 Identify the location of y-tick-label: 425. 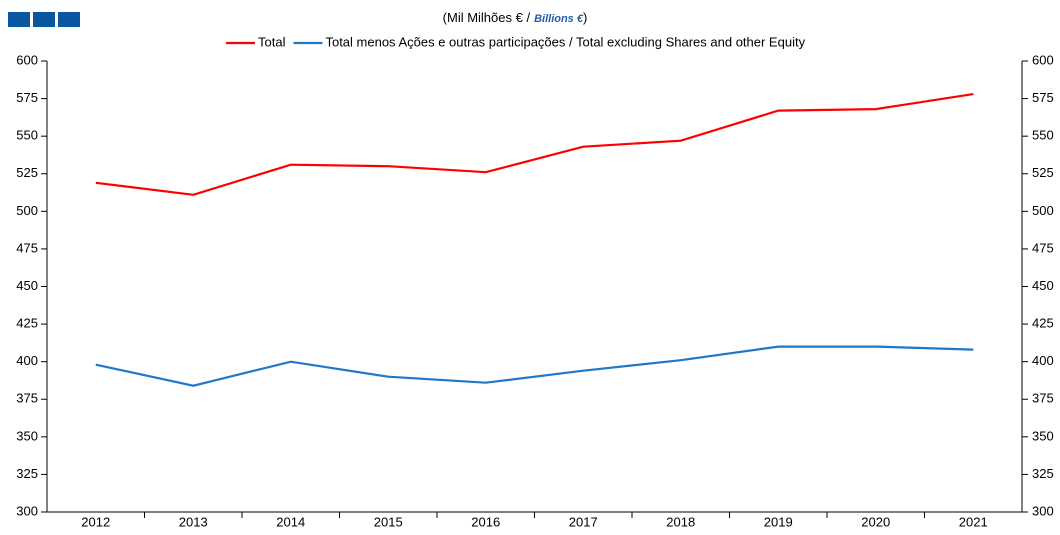
(27, 323).